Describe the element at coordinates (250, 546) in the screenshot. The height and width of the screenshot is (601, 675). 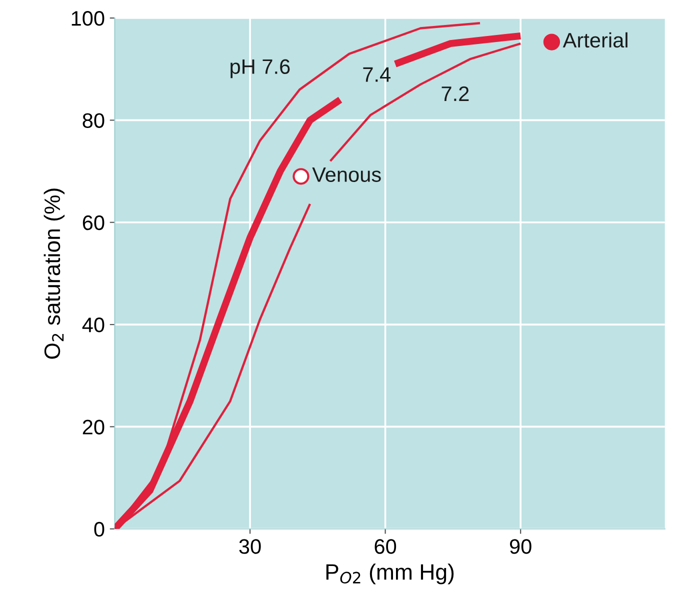
I see `x-tick-label: 30` at that location.